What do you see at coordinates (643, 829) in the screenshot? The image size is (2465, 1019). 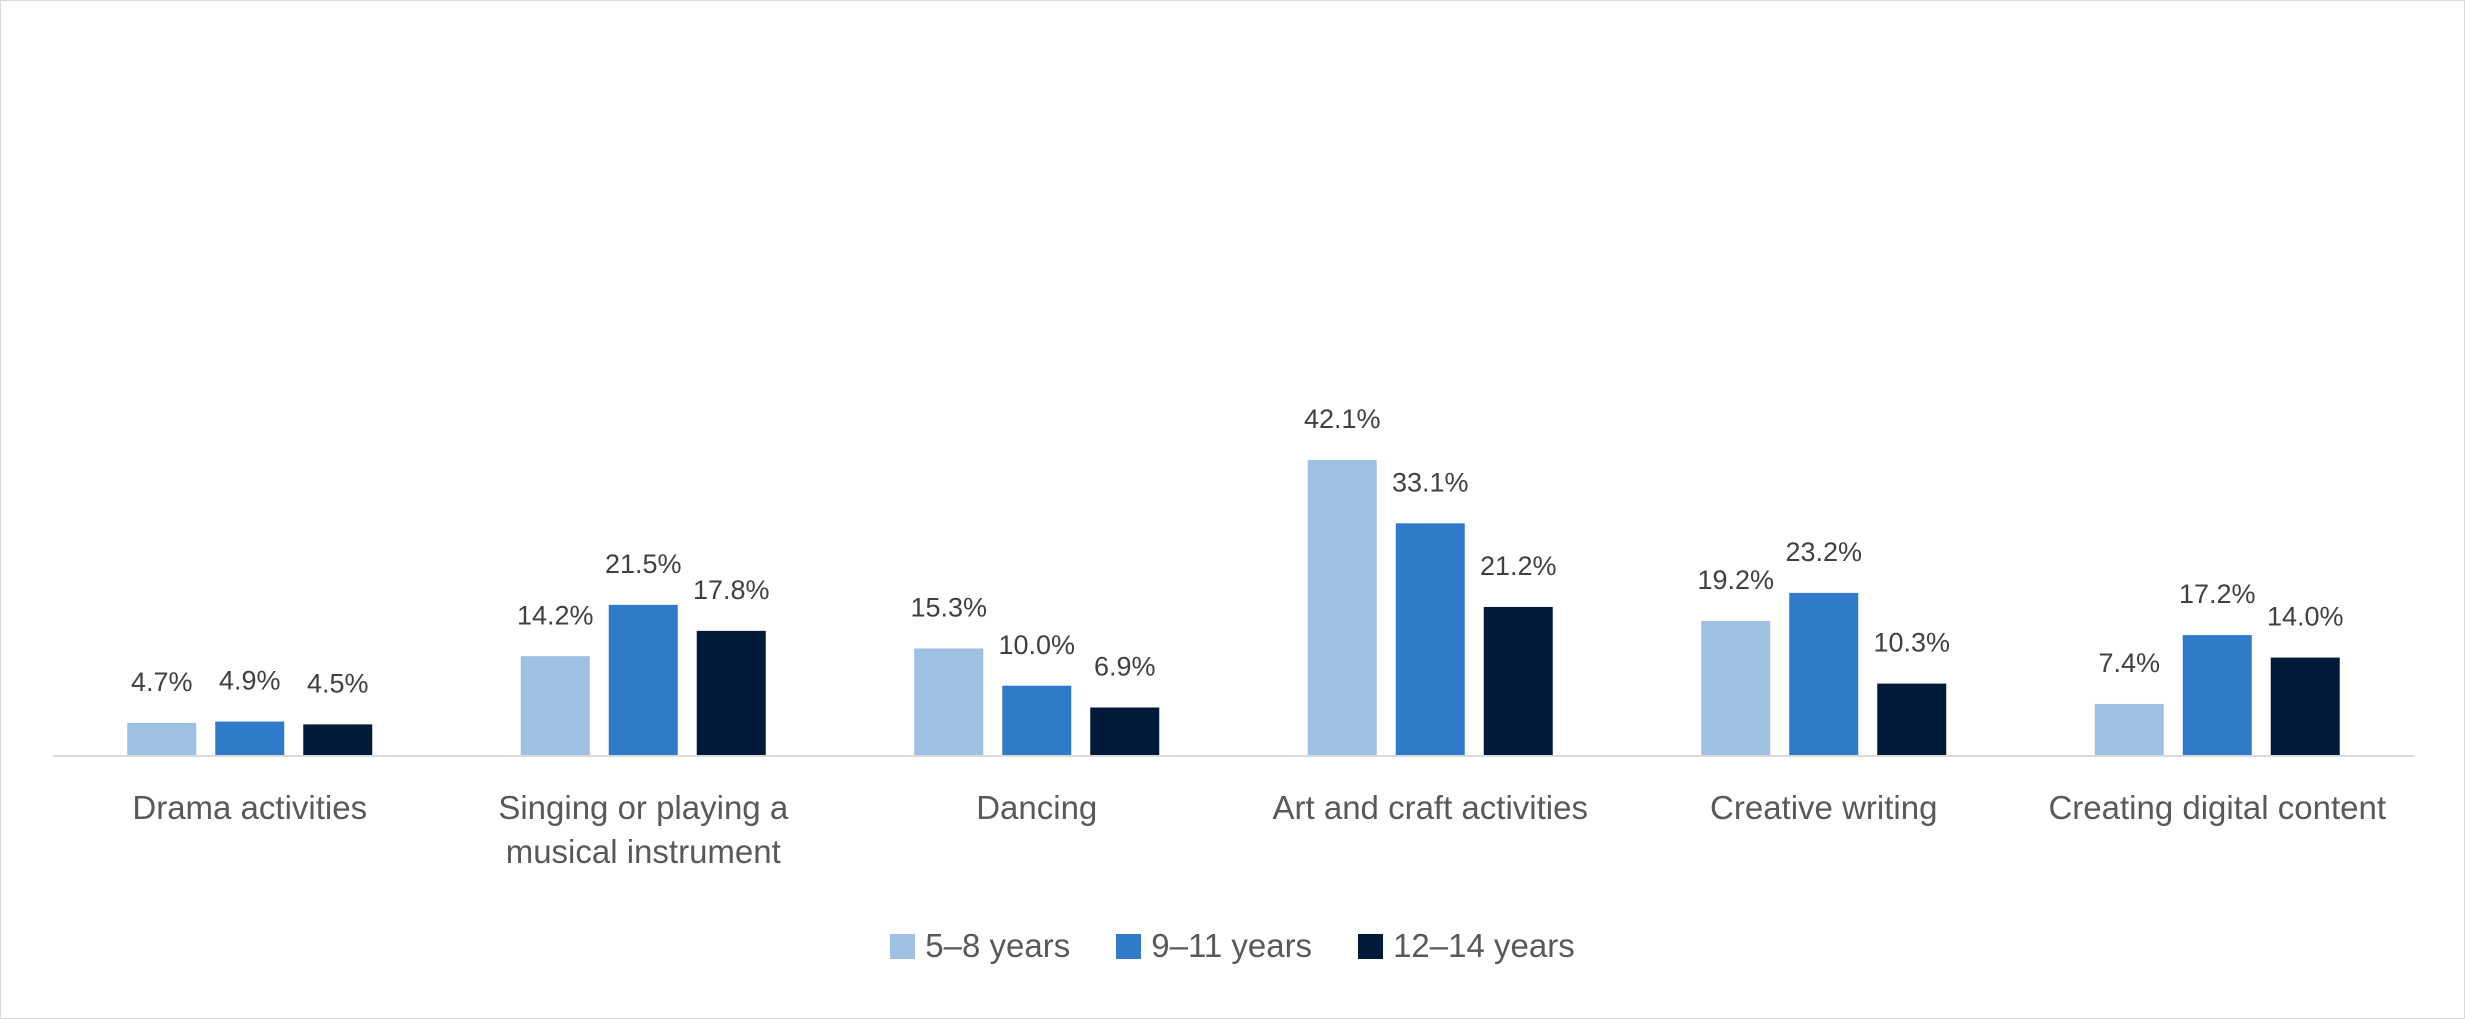 I see `x-tick-label: Singing or playing a musical instrument` at bounding box center [643, 829].